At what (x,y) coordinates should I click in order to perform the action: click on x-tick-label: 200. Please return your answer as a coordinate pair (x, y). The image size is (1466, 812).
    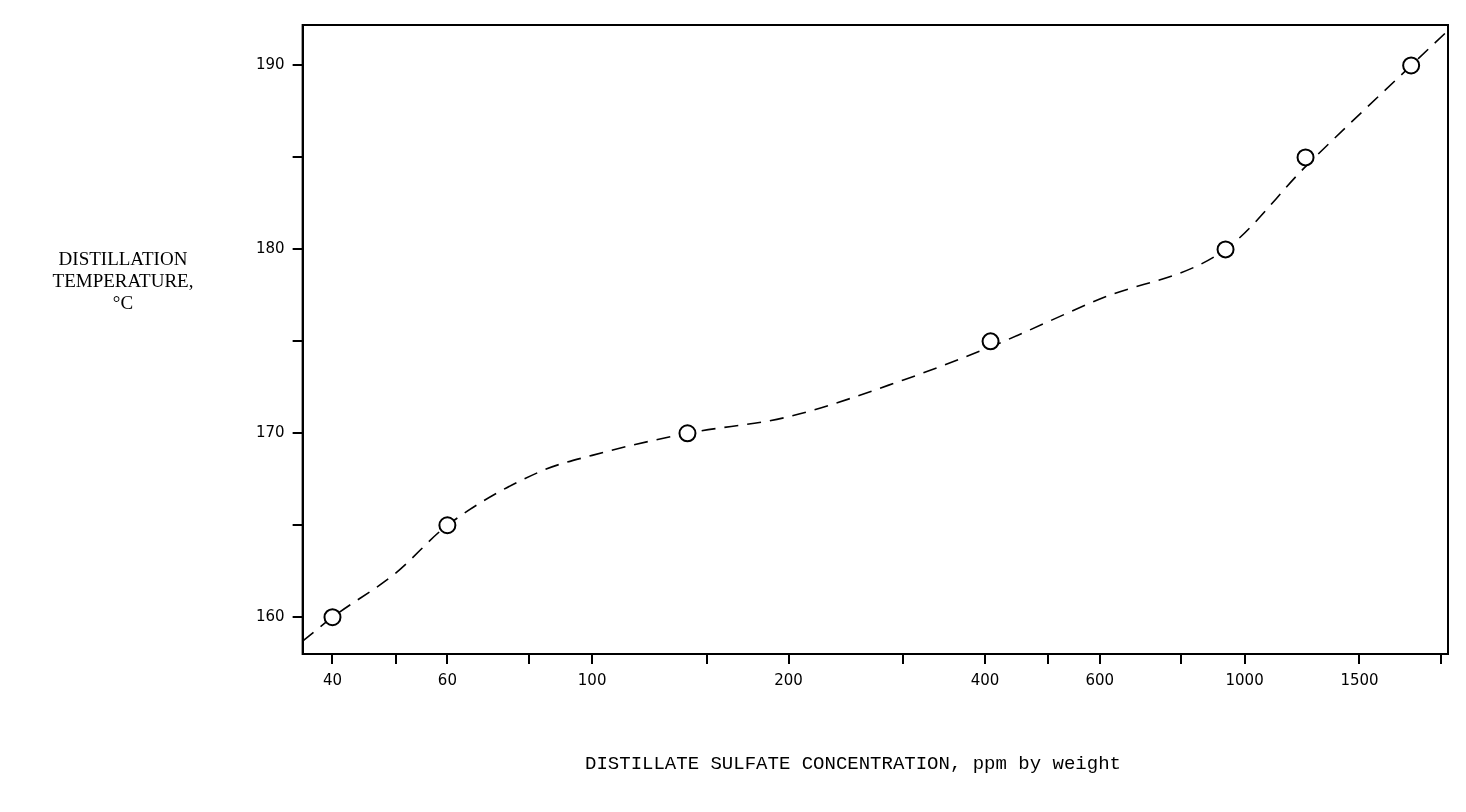
    Looking at the image, I should click on (788, 679).